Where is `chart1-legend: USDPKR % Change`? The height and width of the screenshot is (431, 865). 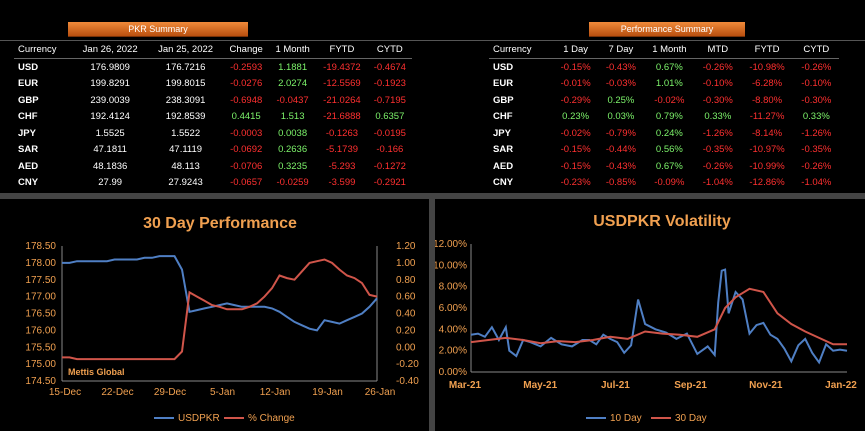 chart1-legend: USDPKR % Change is located at coordinates (224, 418).